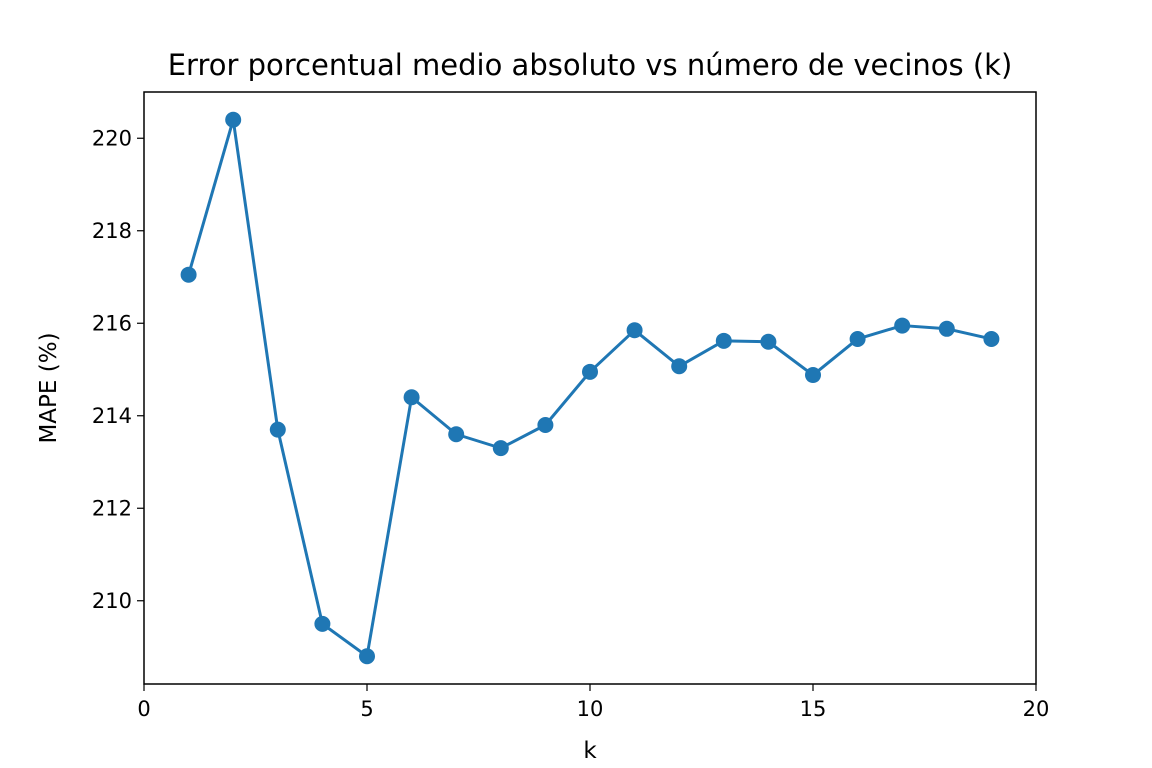  What do you see at coordinates (112, 508) in the screenshot?
I see `y-tick-label: 212` at bounding box center [112, 508].